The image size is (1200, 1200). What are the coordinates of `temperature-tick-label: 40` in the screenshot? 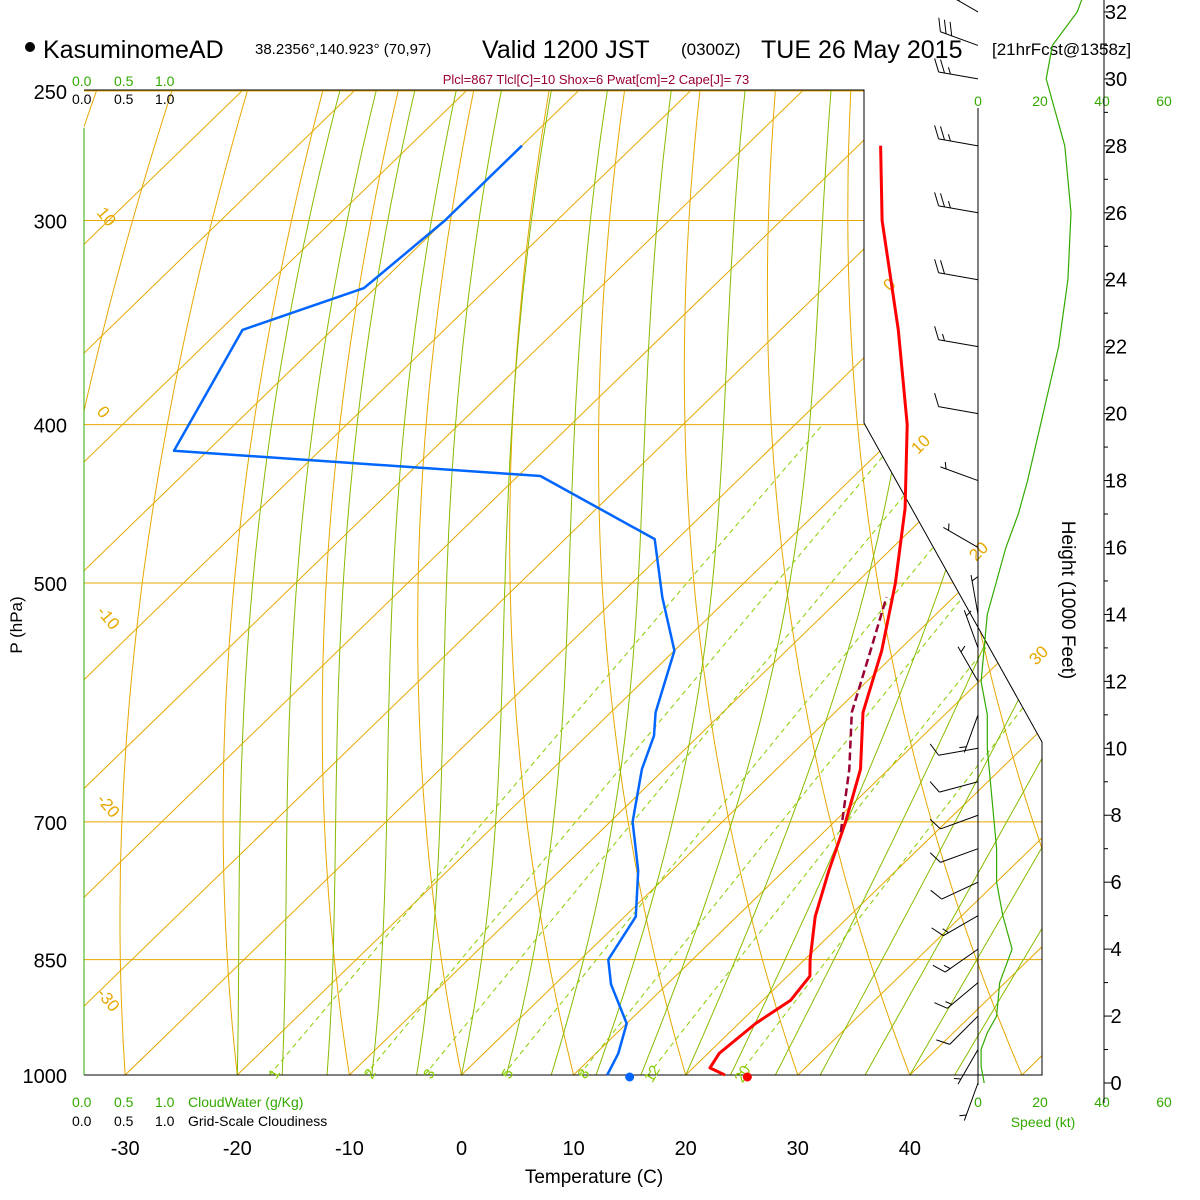 It's located at (910, 1149).